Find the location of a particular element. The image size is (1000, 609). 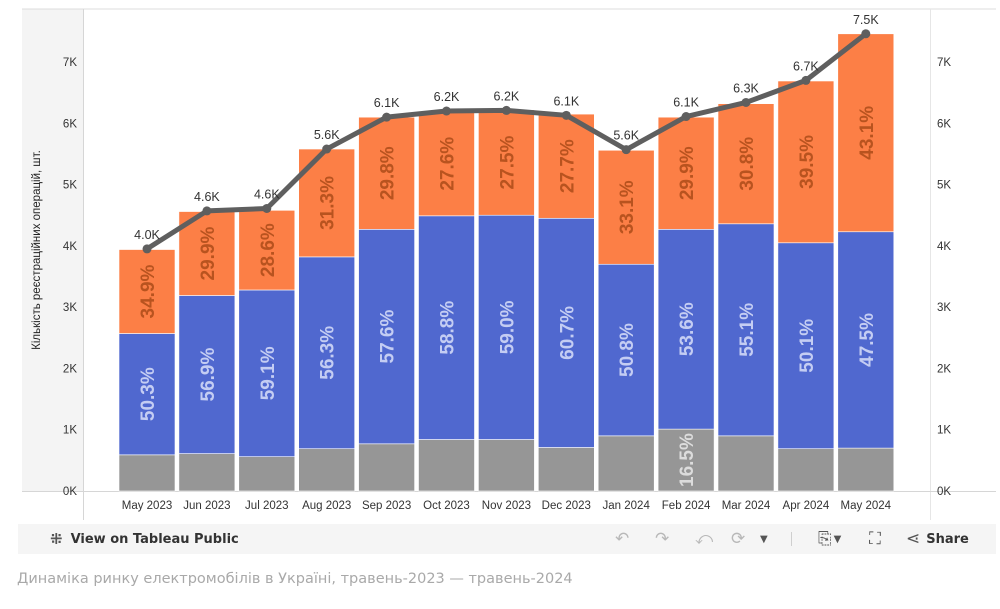

fullscreen-button: ⛶ is located at coordinates (875, 539).